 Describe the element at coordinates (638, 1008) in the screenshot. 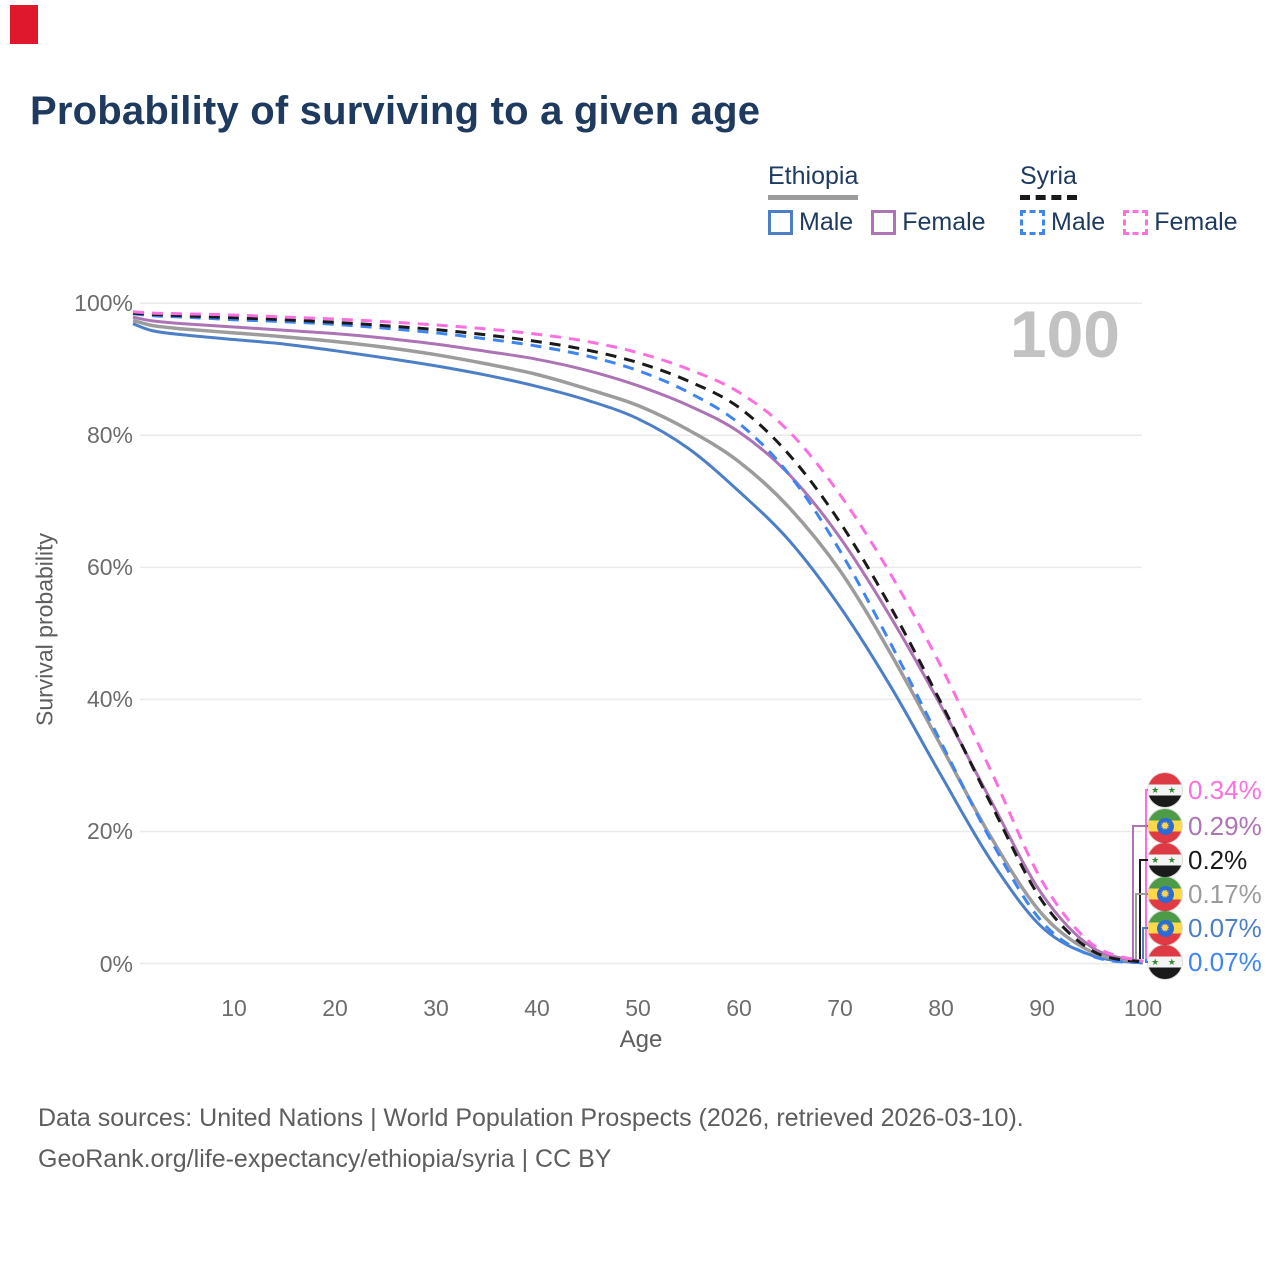

I see `x-tick-label-50: 50` at that location.